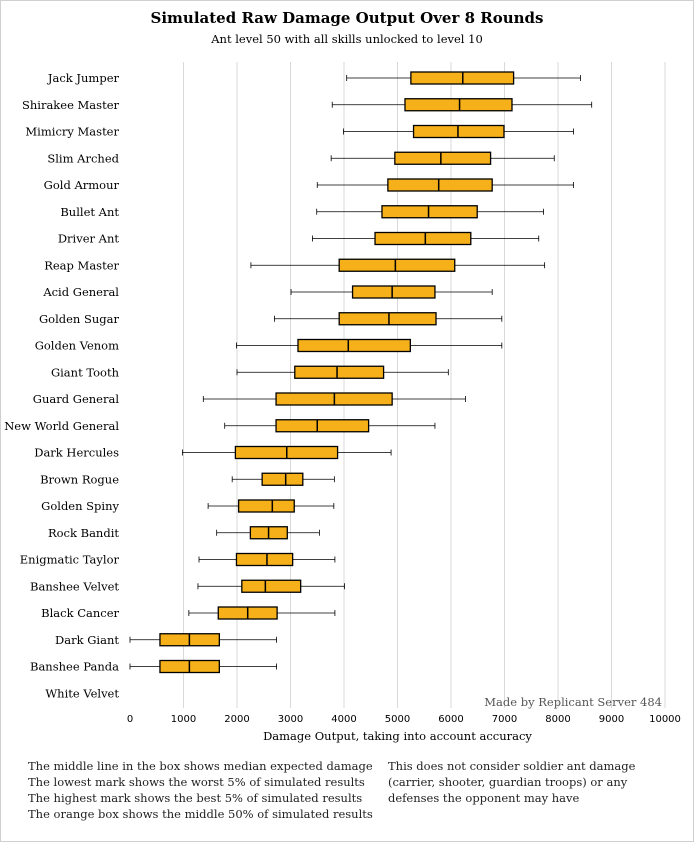 The height and width of the screenshot is (842, 694). I want to click on category-label: New World General, so click(61, 426).